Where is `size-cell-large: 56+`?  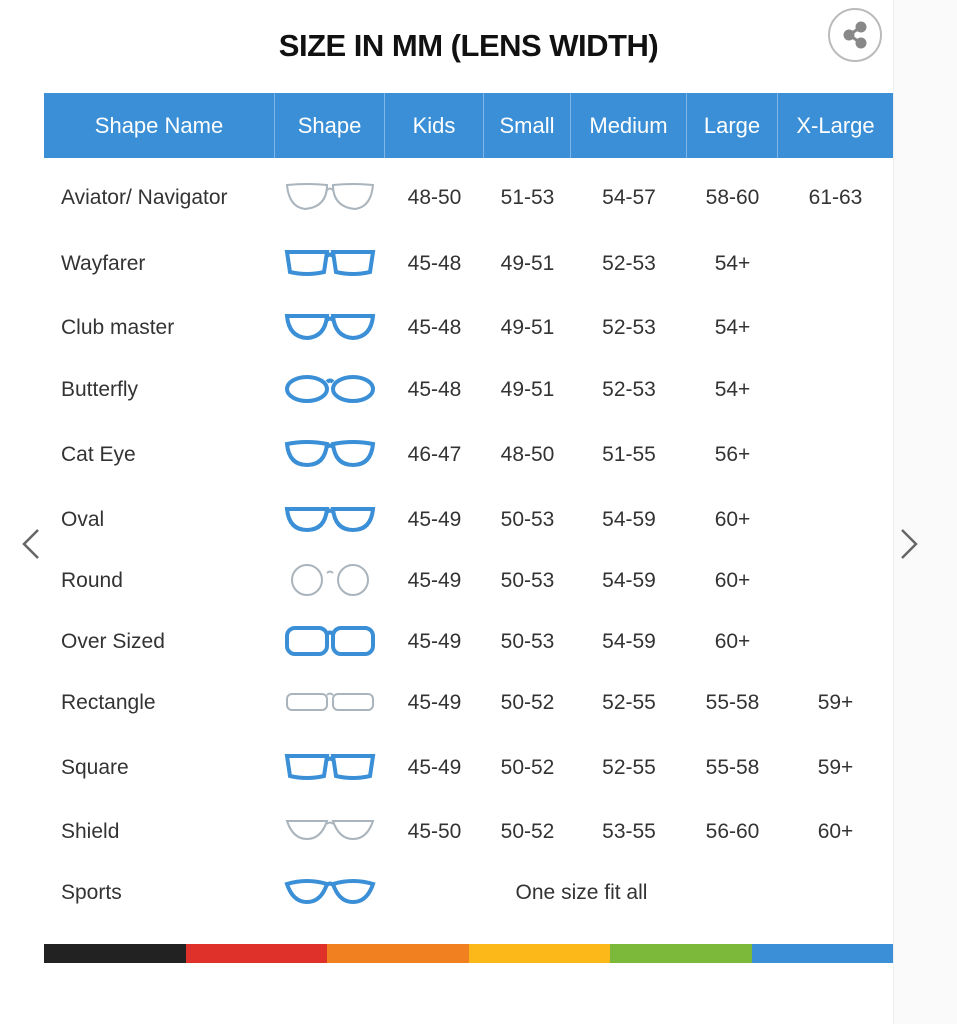 size-cell-large: 56+ is located at coordinates (732, 454).